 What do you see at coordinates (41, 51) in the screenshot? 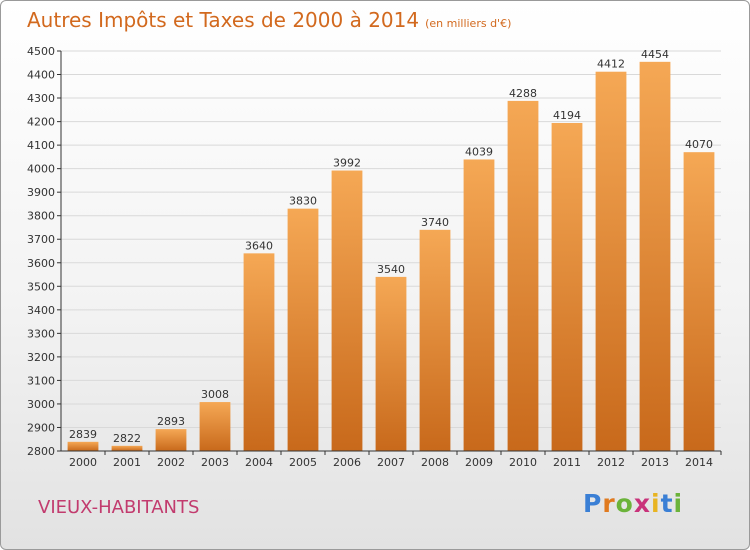
I see `y-tick-label: 4500` at bounding box center [41, 51].